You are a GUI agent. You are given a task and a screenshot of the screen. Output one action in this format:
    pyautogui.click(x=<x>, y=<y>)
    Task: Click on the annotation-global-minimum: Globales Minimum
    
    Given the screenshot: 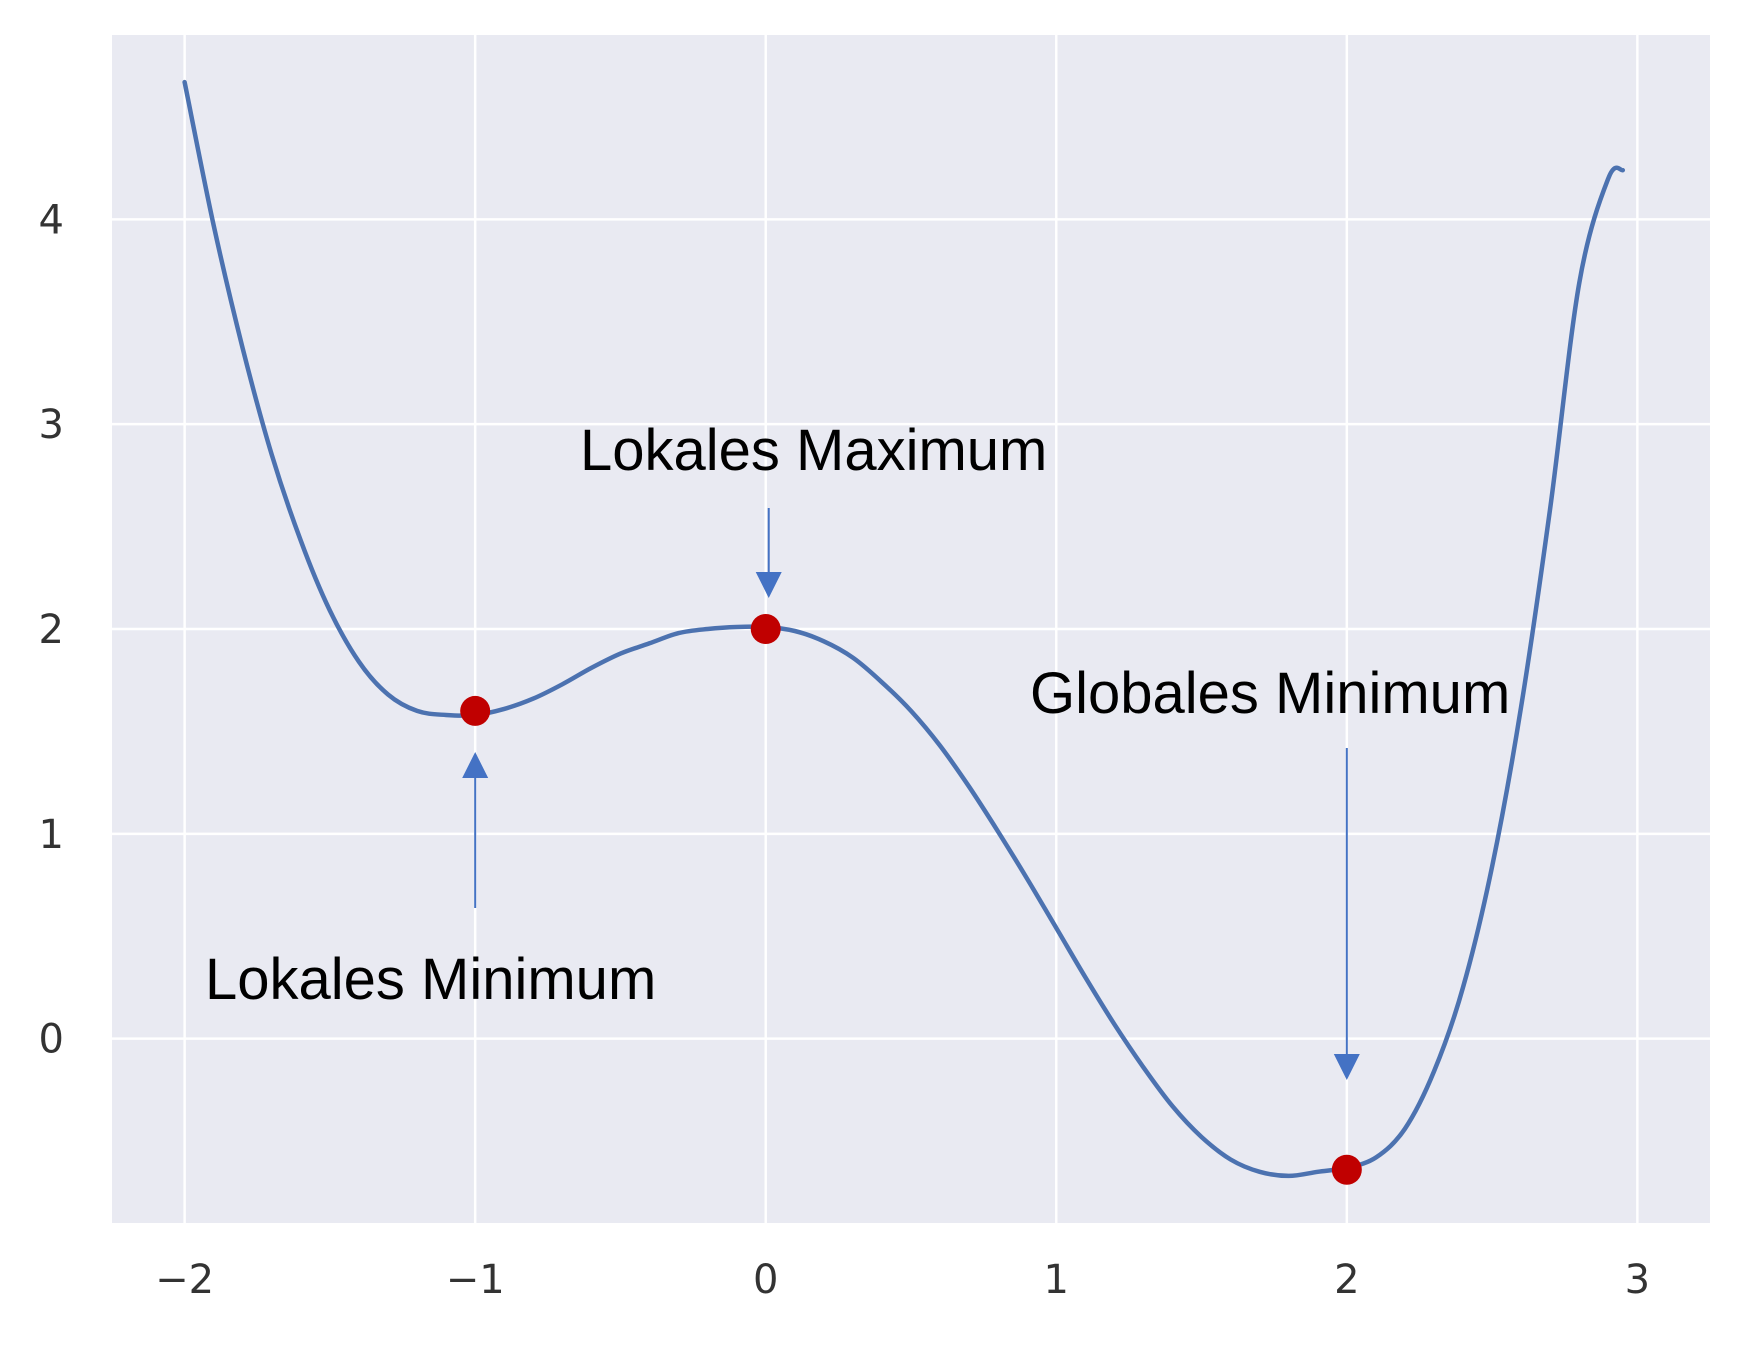 What is the action you would take?
    pyautogui.click(x=1270, y=693)
    